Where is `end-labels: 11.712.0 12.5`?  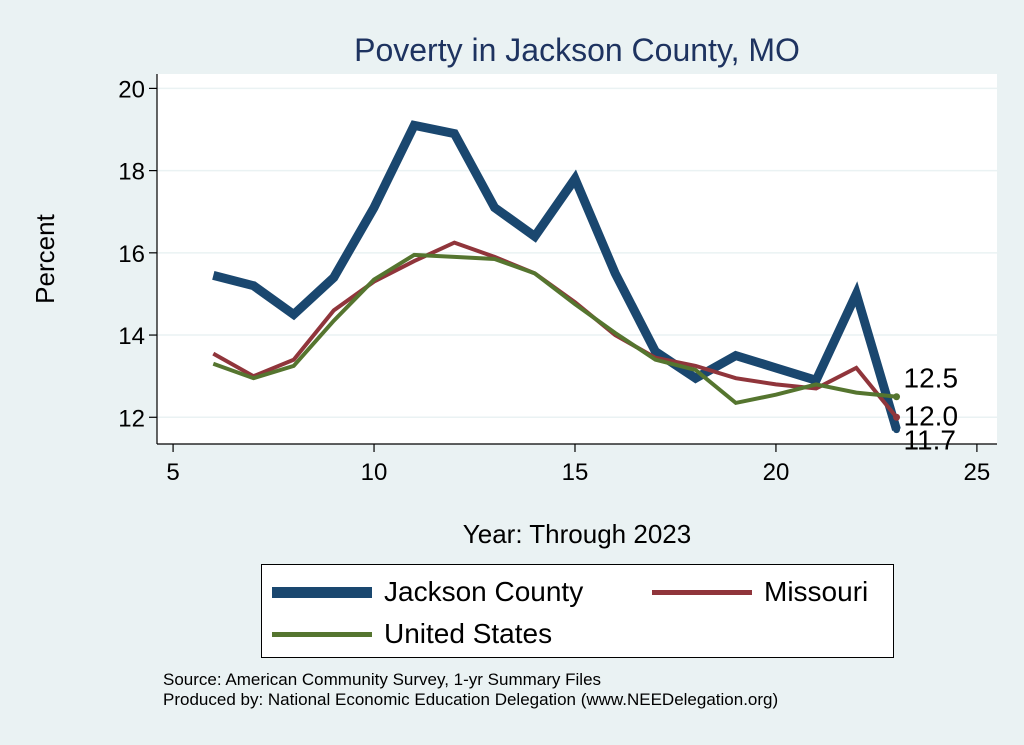
end-labels: 11.712.0 12.5 is located at coordinates (931, 409).